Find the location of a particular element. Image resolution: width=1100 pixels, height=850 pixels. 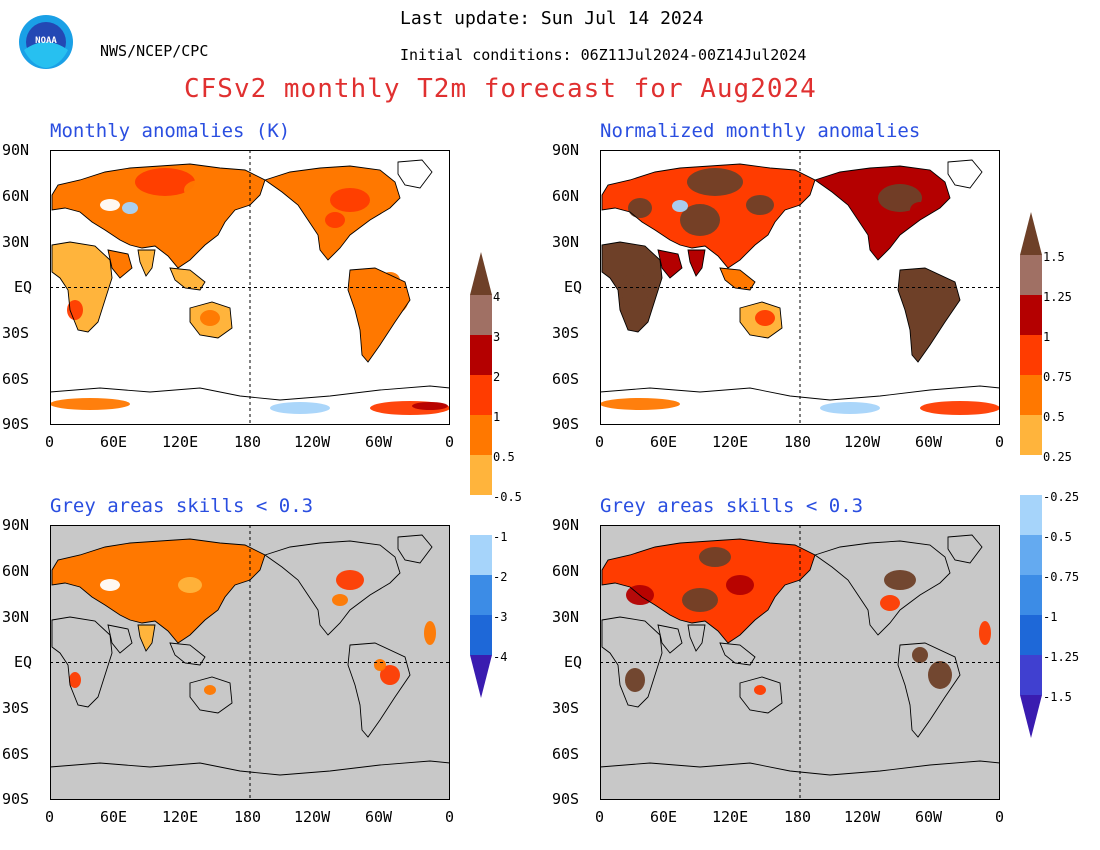

colorbar-label: -4 is located at coordinates (500, 657).